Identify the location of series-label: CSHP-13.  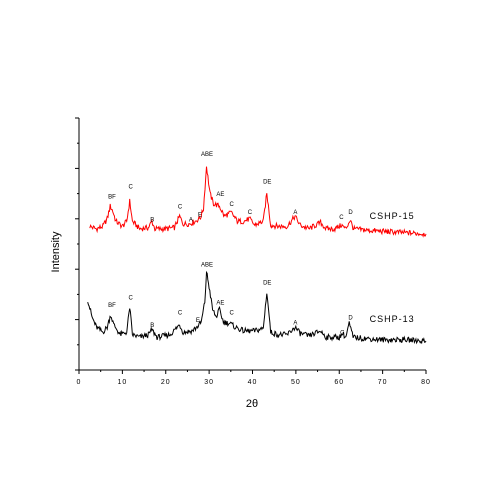
(392, 319).